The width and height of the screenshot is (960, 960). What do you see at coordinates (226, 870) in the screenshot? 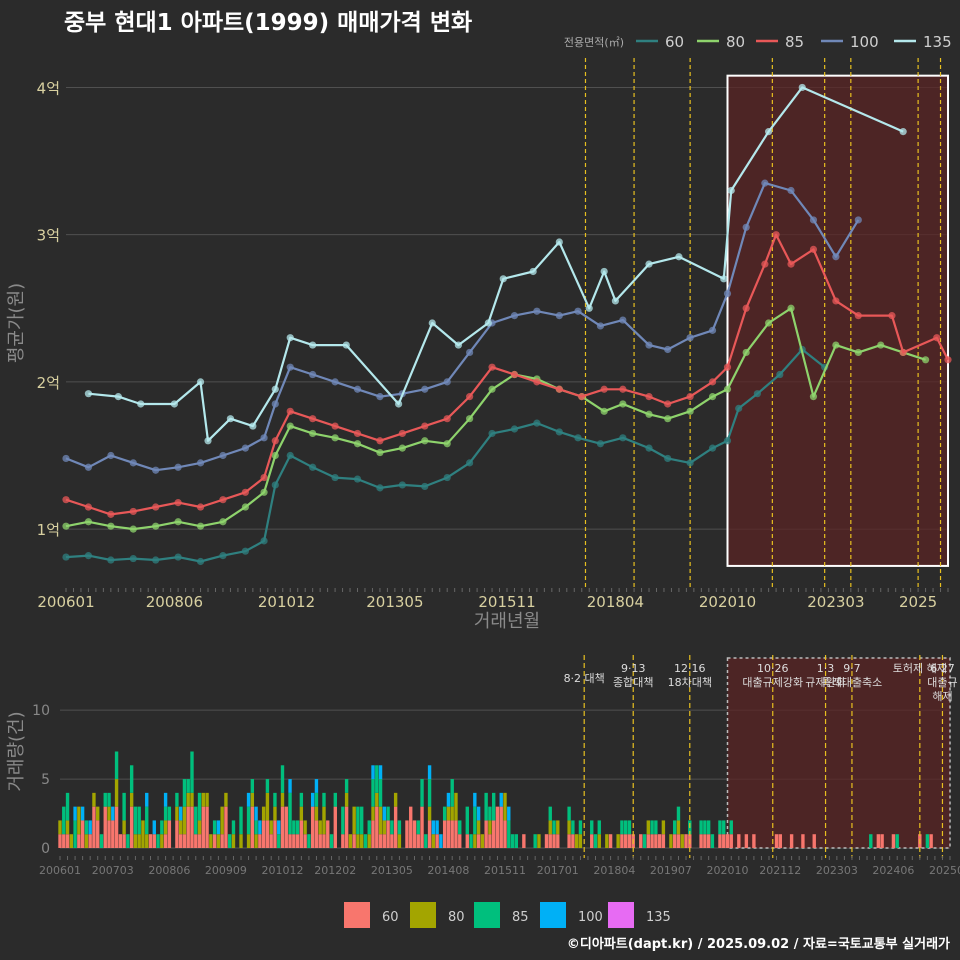
I see `volume-x-tick-label: 200909` at bounding box center [226, 870].